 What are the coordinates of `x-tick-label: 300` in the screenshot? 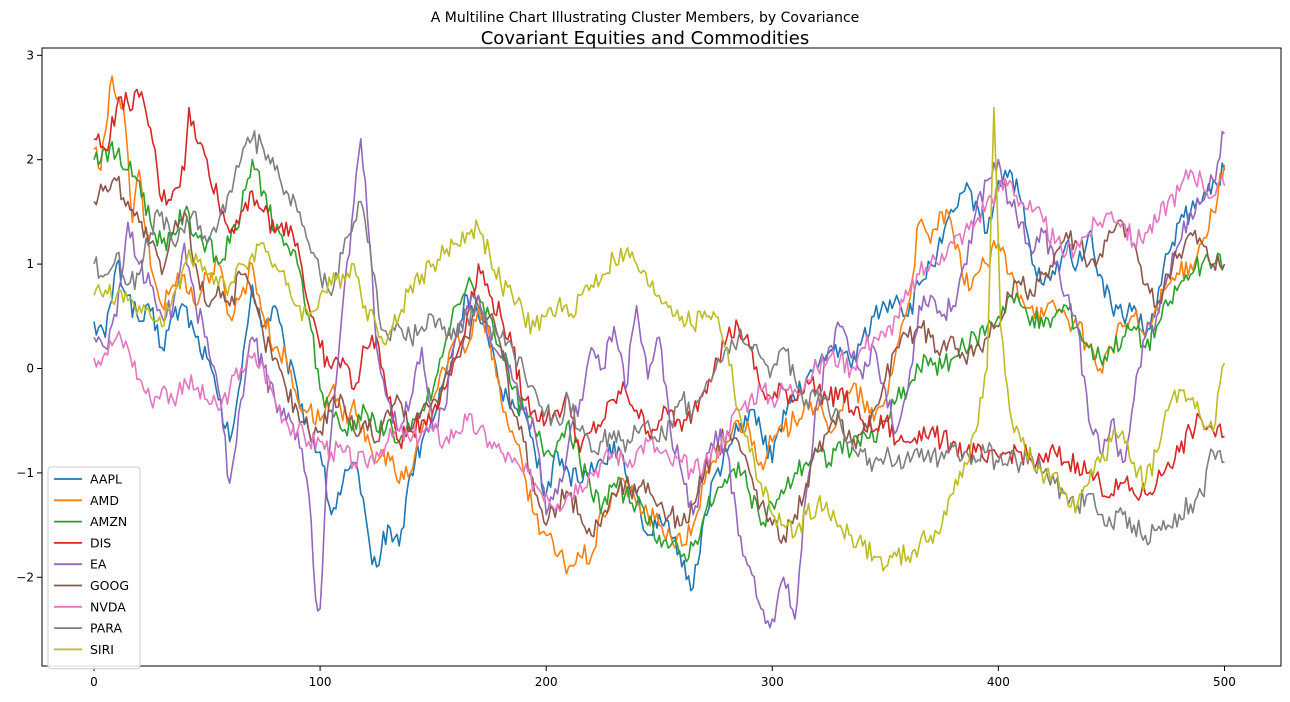 It's located at (772, 682).